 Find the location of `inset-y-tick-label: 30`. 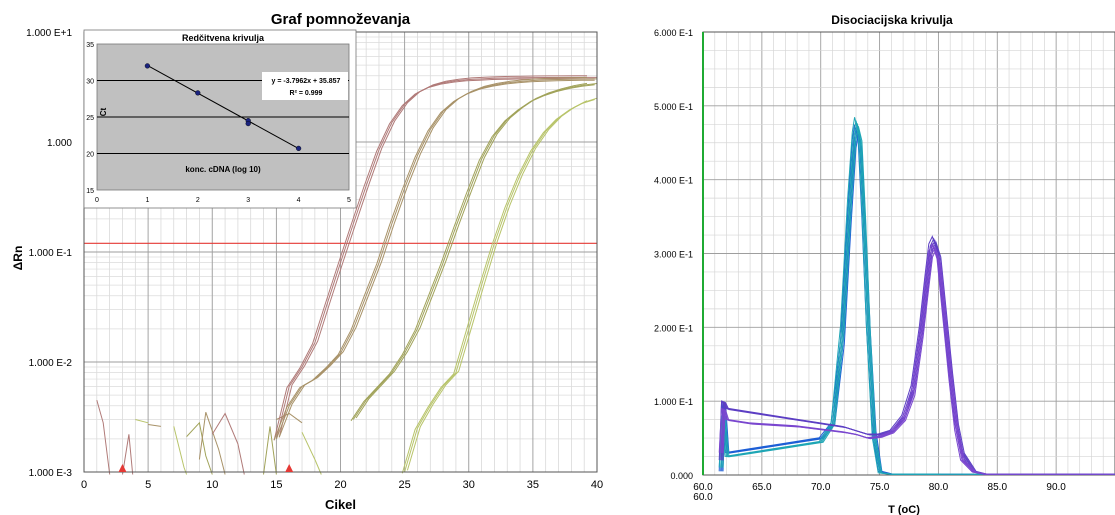

inset-y-tick-label: 30 is located at coordinates (90, 82).